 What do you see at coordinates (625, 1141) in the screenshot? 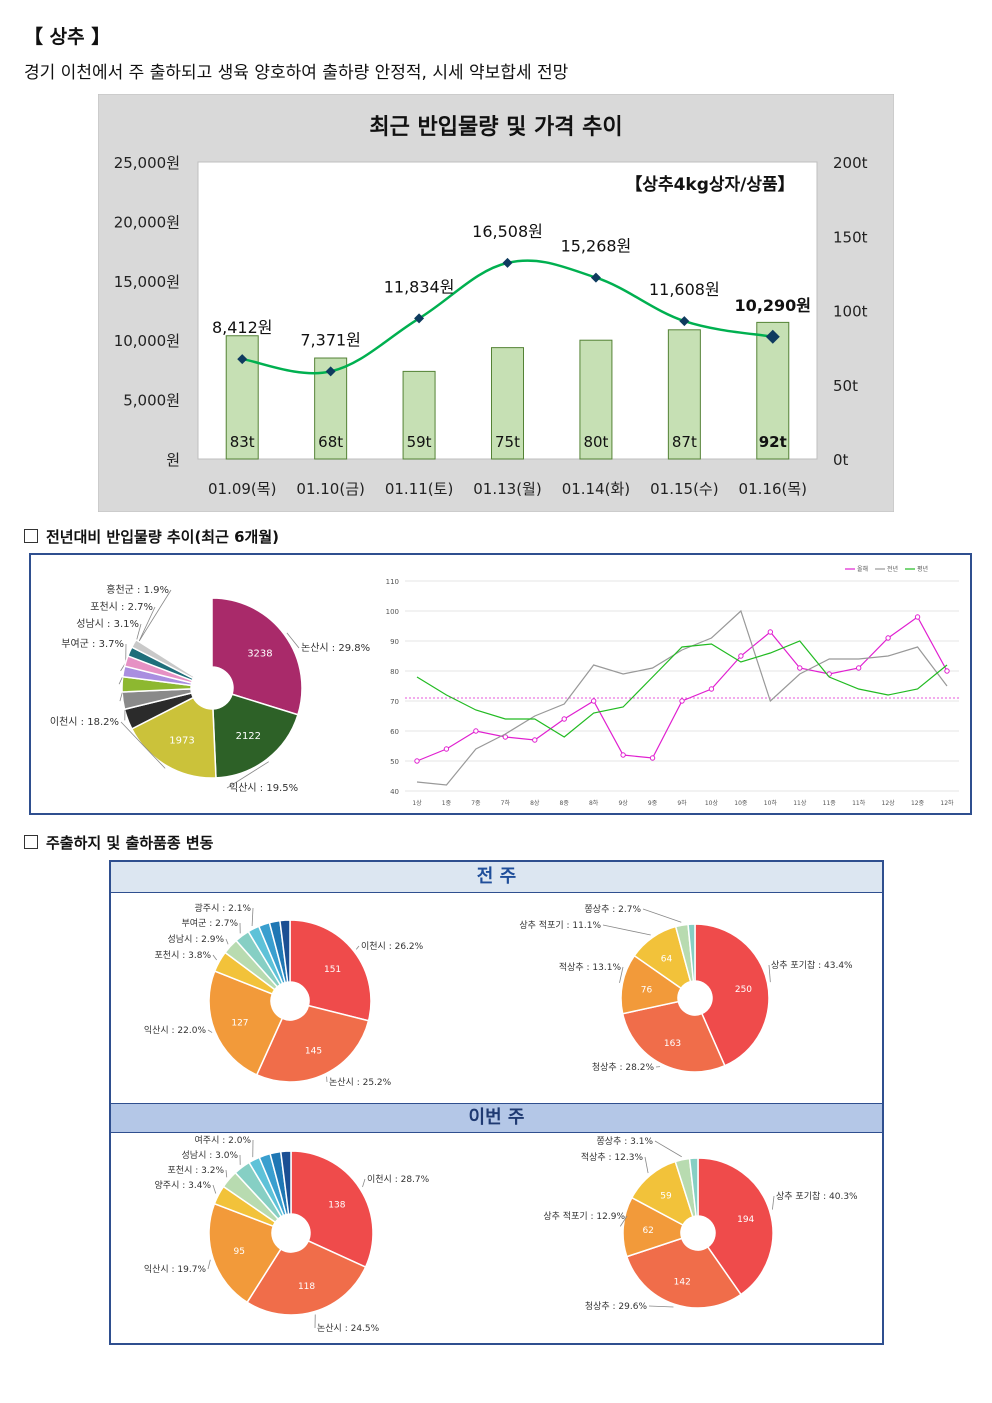
I see `pie-slice-label: 쫑상추 : 3.1%` at bounding box center [625, 1141].